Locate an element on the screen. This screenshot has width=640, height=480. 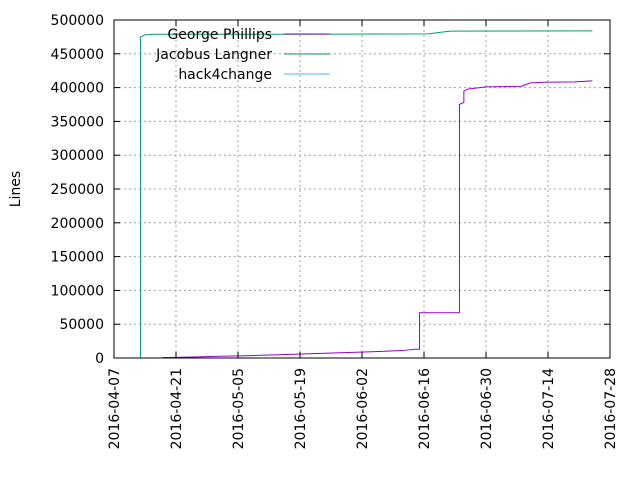
x-tick-label: 2016-06-16 is located at coordinates (425, 408).